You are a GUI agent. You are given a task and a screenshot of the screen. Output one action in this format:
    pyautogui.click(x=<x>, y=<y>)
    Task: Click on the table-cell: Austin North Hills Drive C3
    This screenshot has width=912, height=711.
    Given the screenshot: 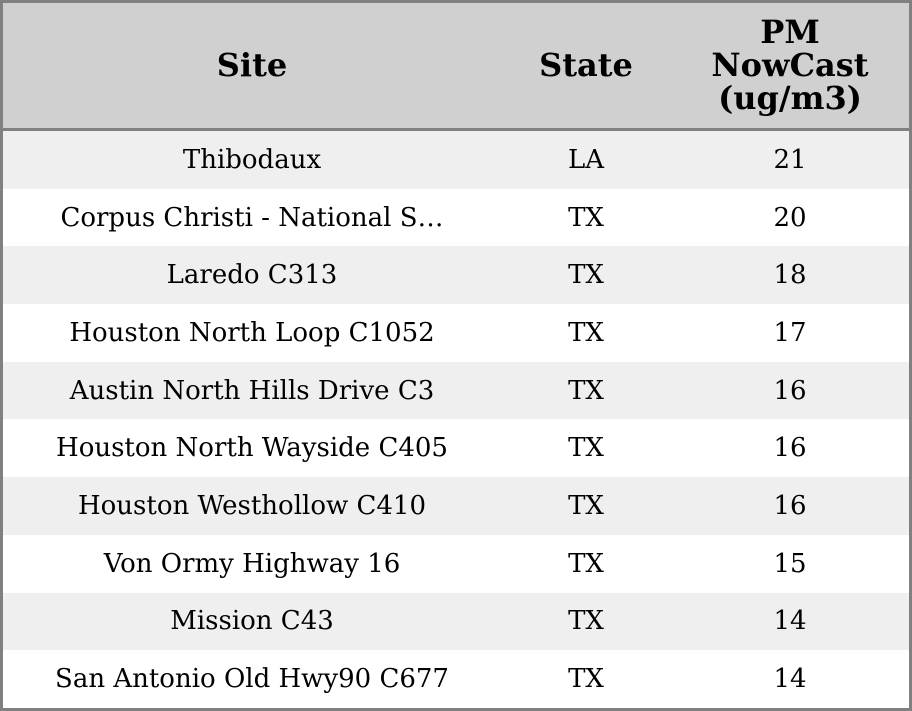 What is the action you would take?
    pyautogui.click(x=252, y=390)
    